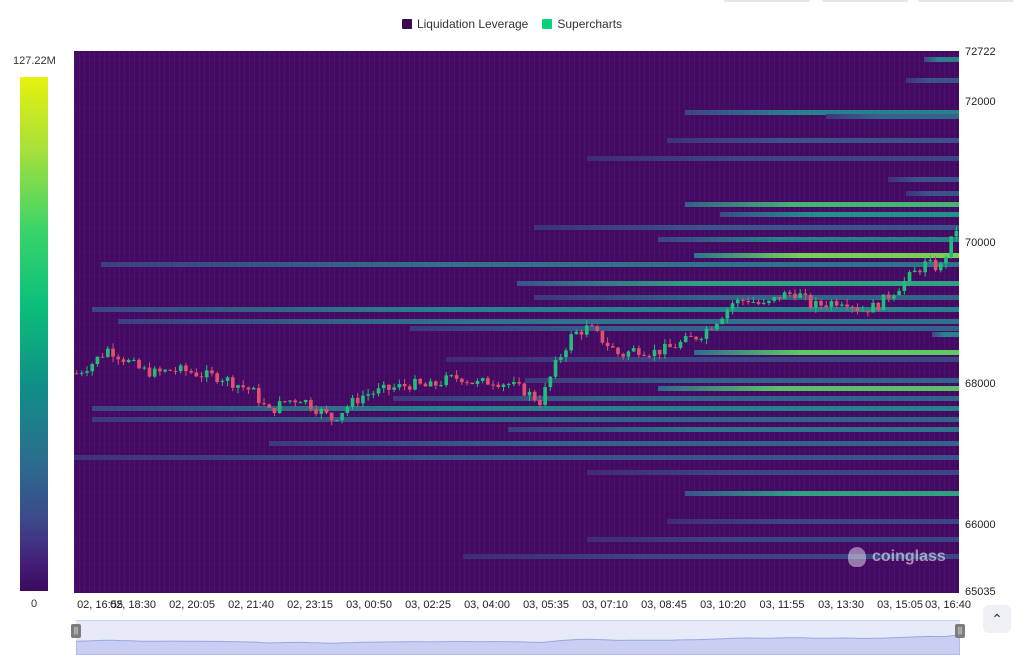  What do you see at coordinates (34, 61) in the screenshot?
I see `colorbar-max-label: 127.22M` at bounding box center [34, 61].